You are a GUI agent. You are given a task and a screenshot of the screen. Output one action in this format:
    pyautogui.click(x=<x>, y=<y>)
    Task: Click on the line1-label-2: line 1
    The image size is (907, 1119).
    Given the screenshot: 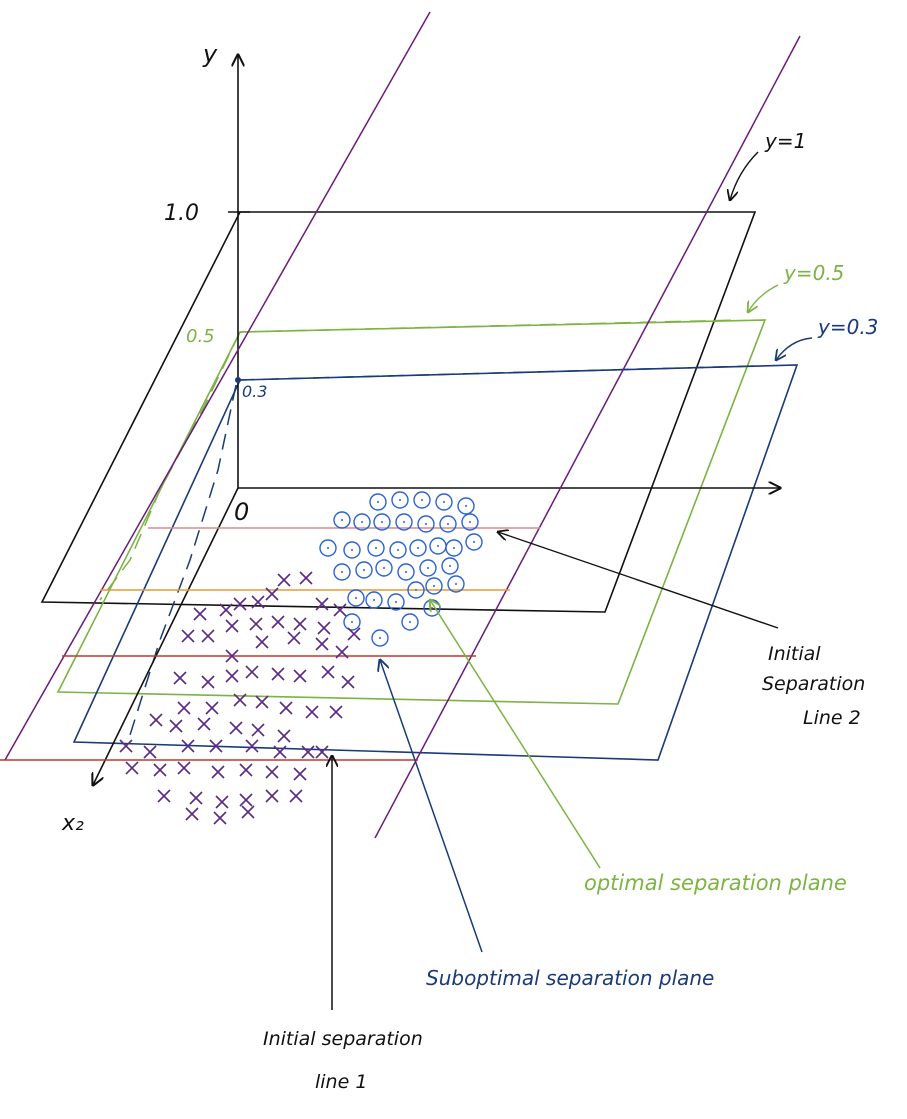 What is the action you would take?
    pyautogui.click(x=341, y=1082)
    